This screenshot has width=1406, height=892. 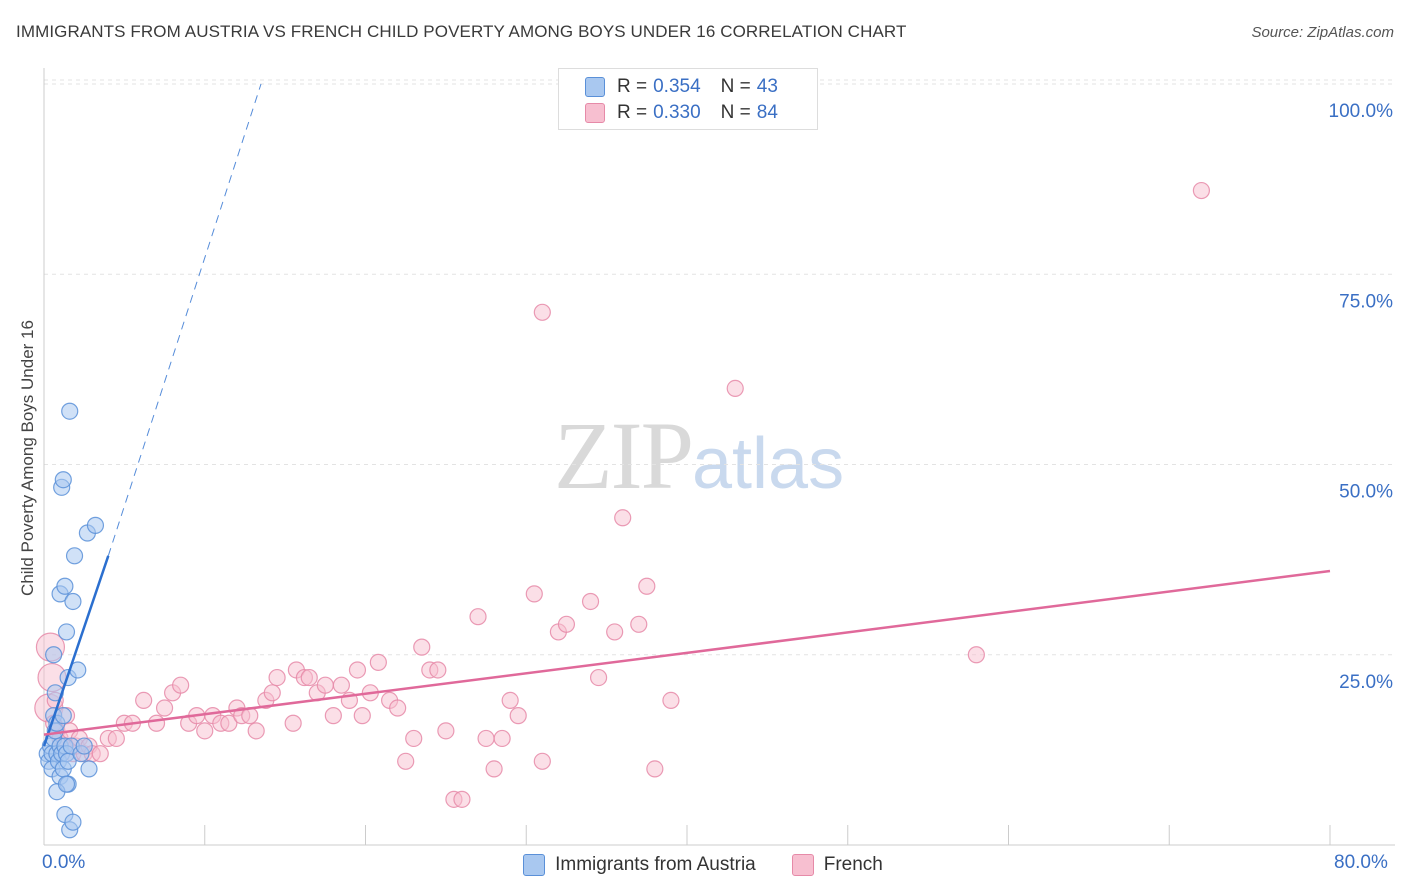 What do you see at coordinates (655, 864) in the screenshot?
I see `legend-label-austria: Immigrants from Austria` at bounding box center [655, 864].